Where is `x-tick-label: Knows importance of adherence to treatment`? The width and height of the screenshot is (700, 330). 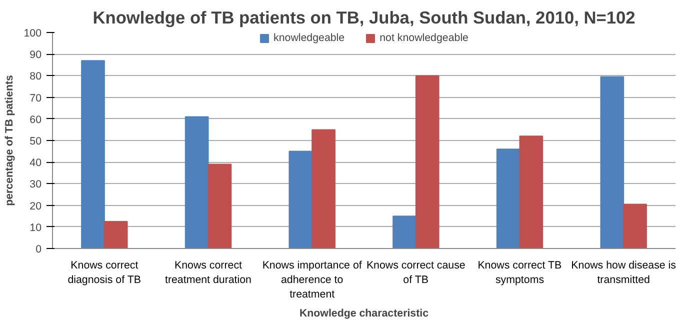
x-tick-label: Knows importance of adherence to treatment is located at coordinates (312, 280).